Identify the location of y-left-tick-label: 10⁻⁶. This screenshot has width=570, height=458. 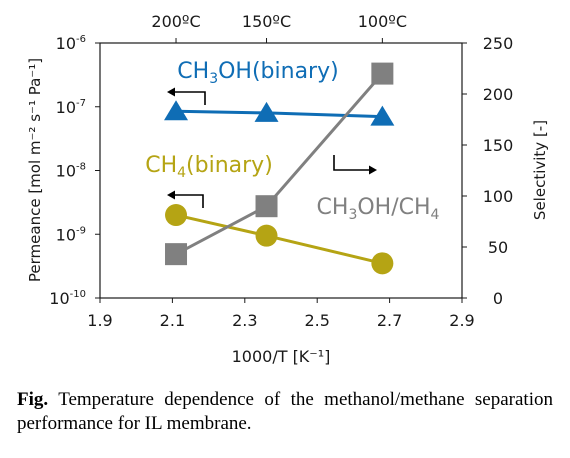
(71, 43).